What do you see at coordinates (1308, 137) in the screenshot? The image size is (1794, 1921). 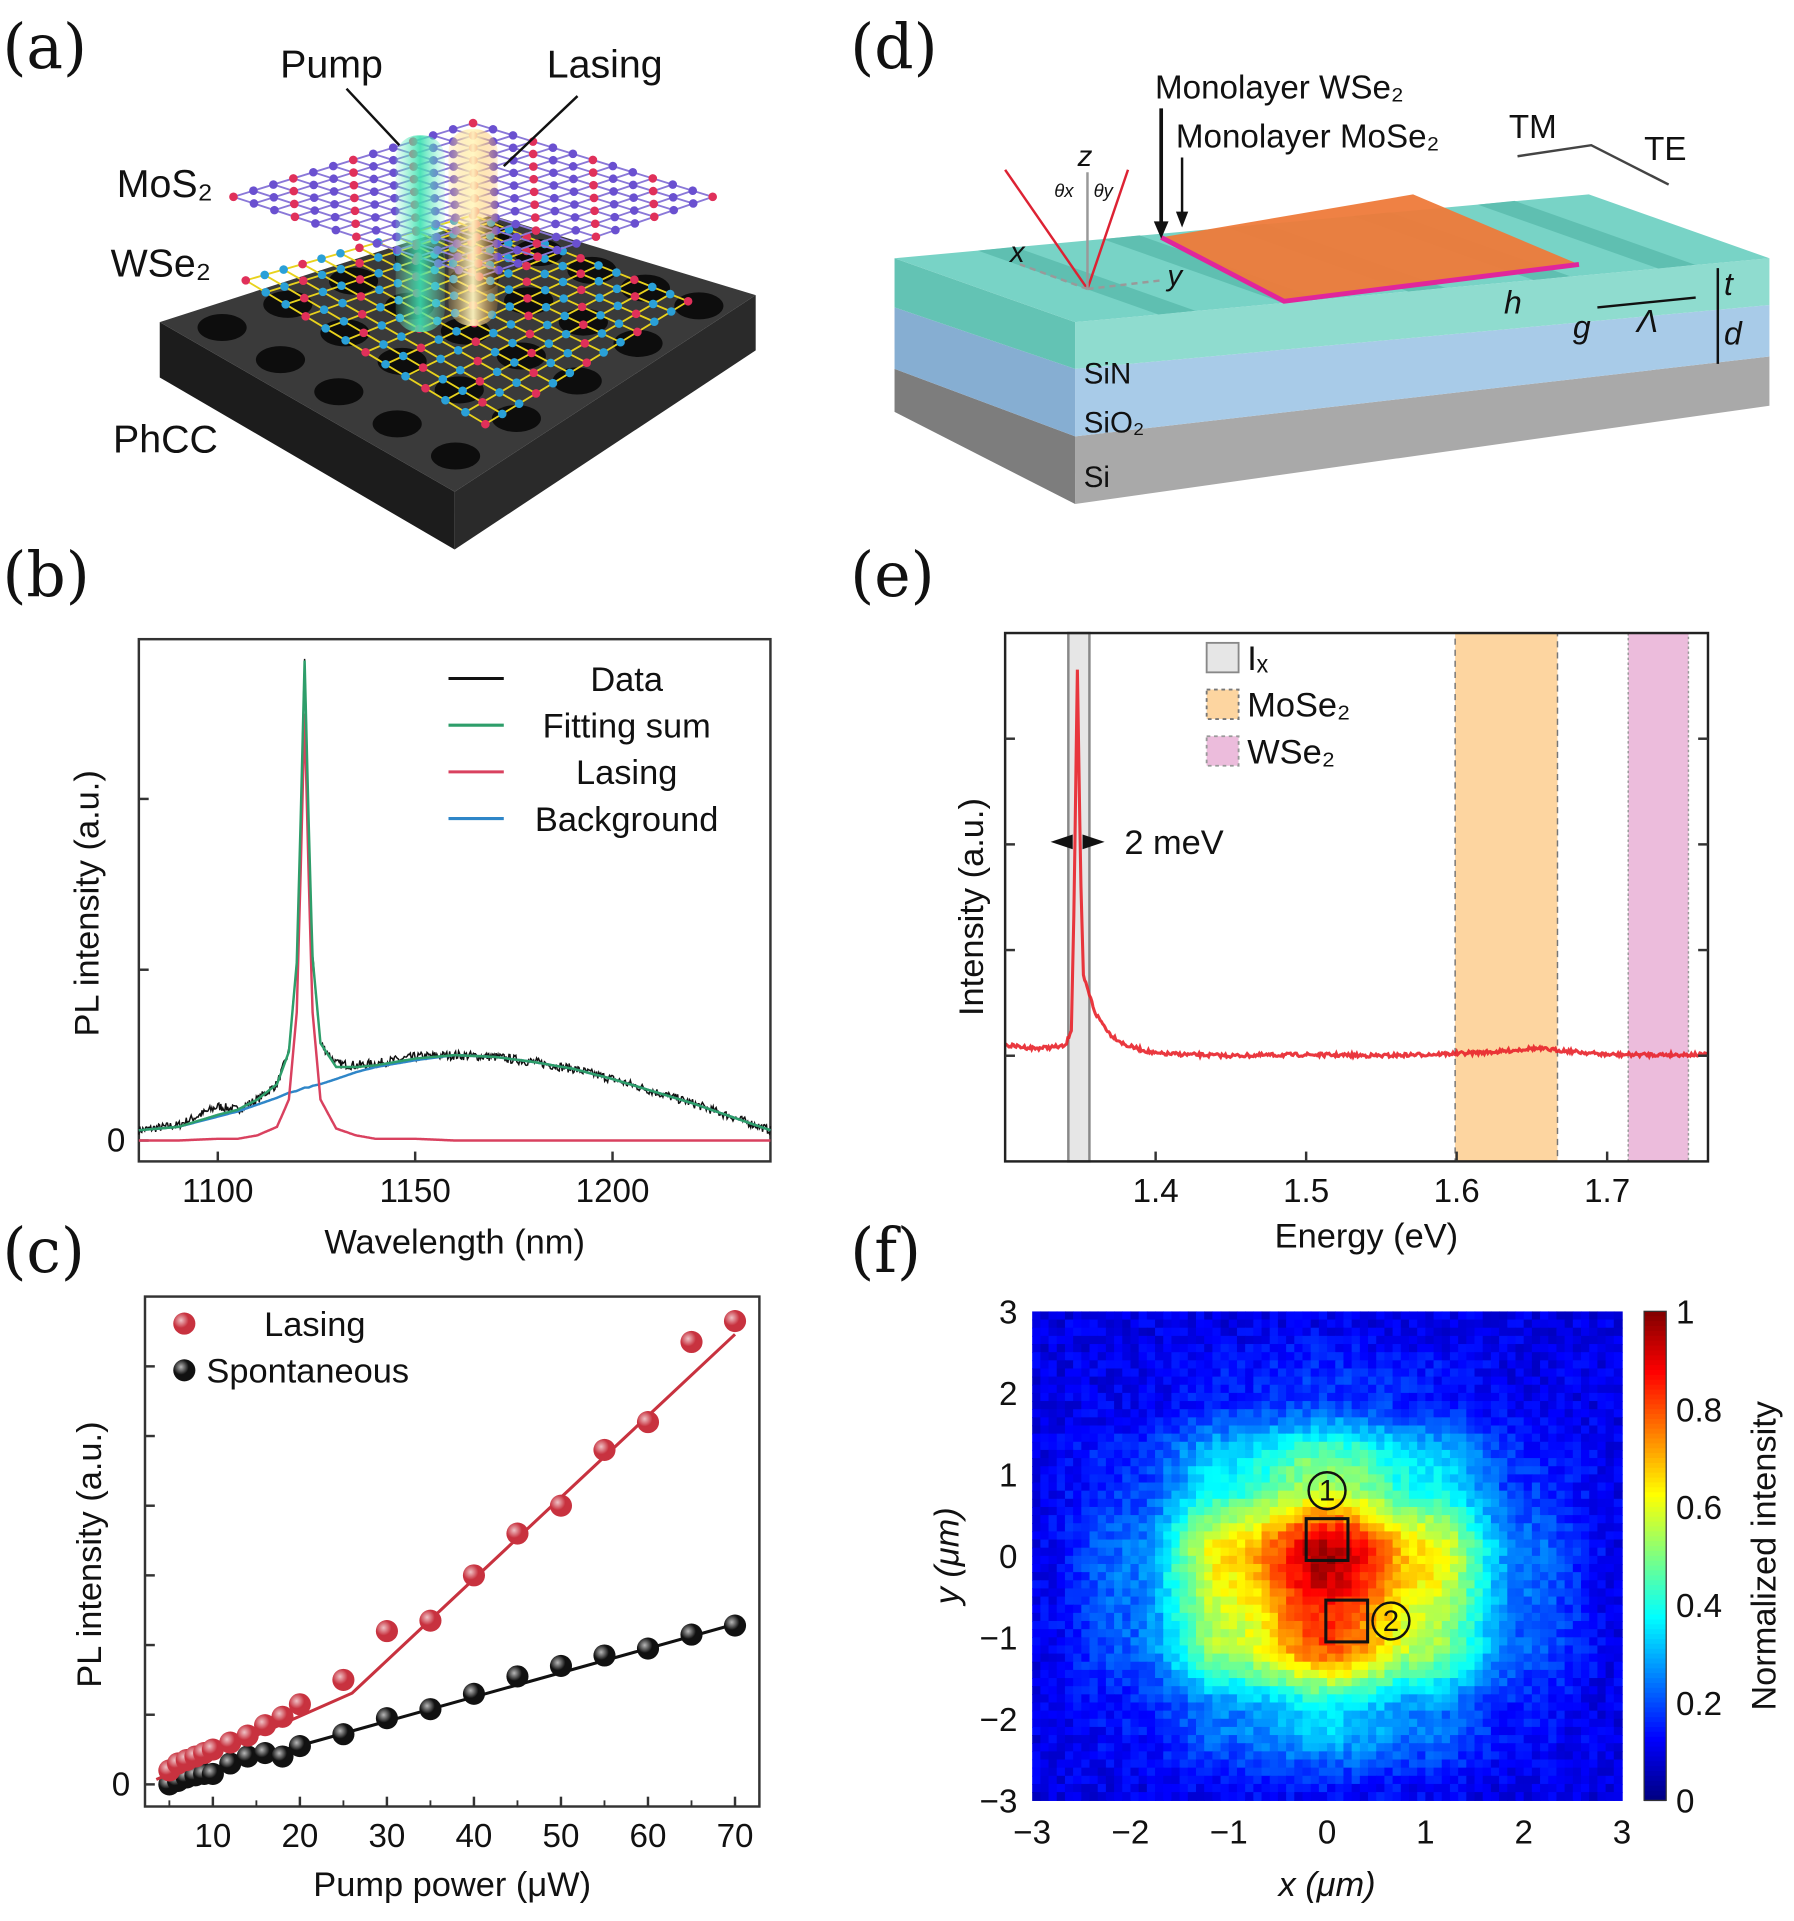 I see `monolayer-mose2-label: Monolayer MoSe₂` at bounding box center [1308, 137].